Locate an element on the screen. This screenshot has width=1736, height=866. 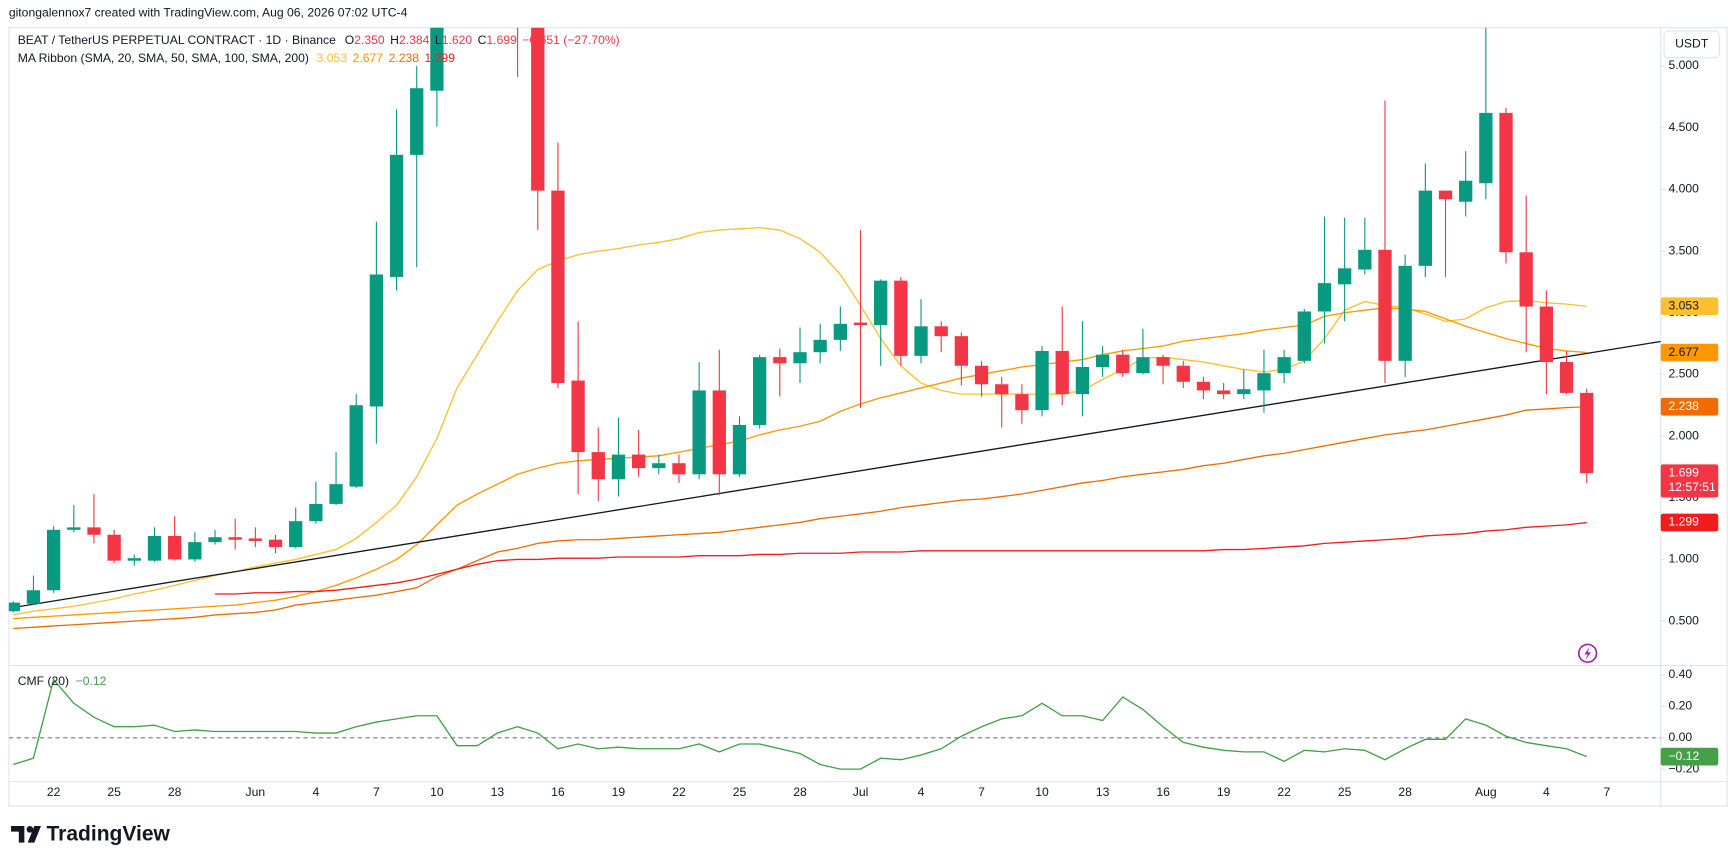
ohlc-value: 1.699 is located at coordinates (501, 40).